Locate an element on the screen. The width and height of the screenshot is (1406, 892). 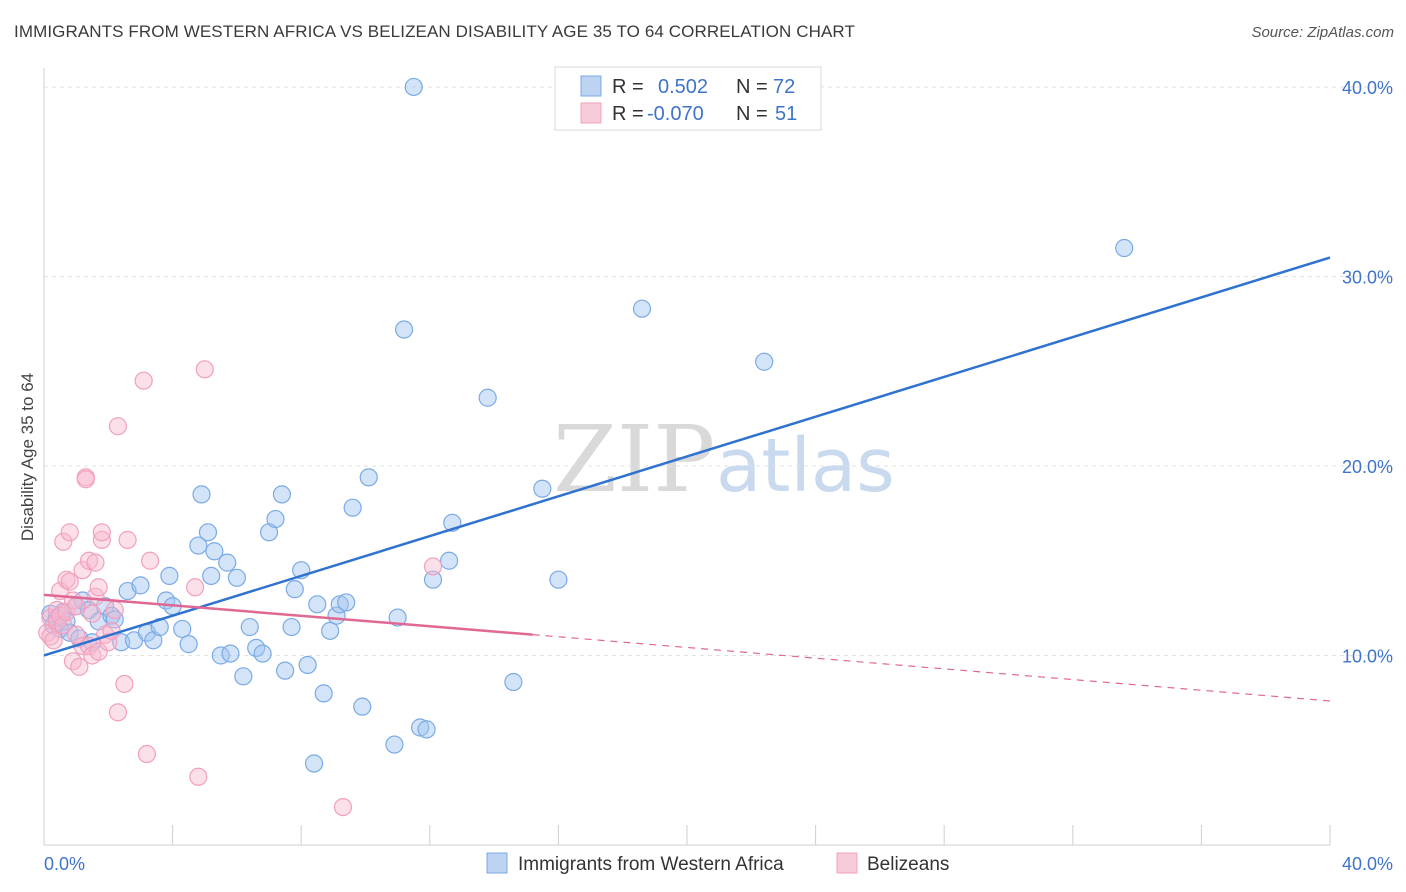
y-tick-label-4: 40.0% is located at coordinates (1367, 88).